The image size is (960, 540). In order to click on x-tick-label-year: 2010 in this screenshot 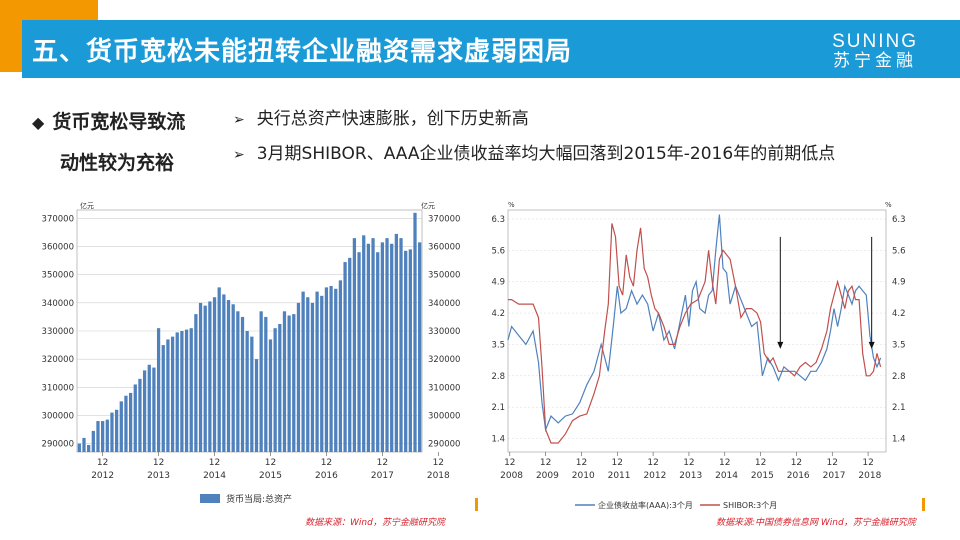, I will do `click(583, 476)`.